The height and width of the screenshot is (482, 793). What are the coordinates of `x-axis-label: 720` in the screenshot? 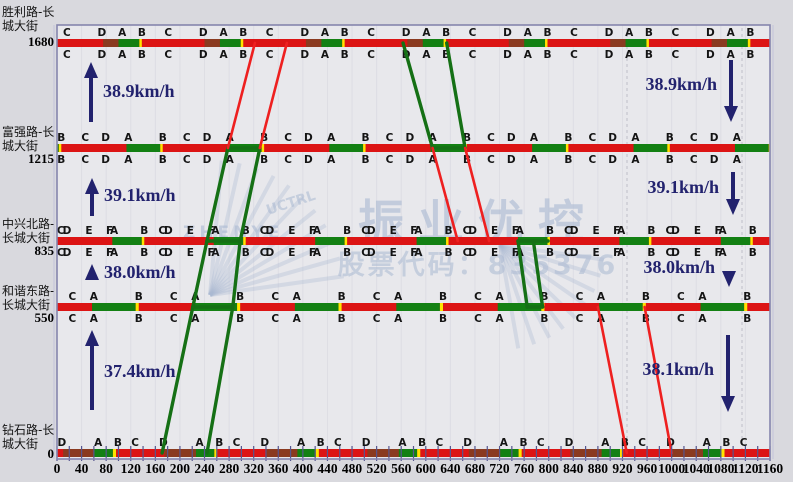 It's located at (499, 468).